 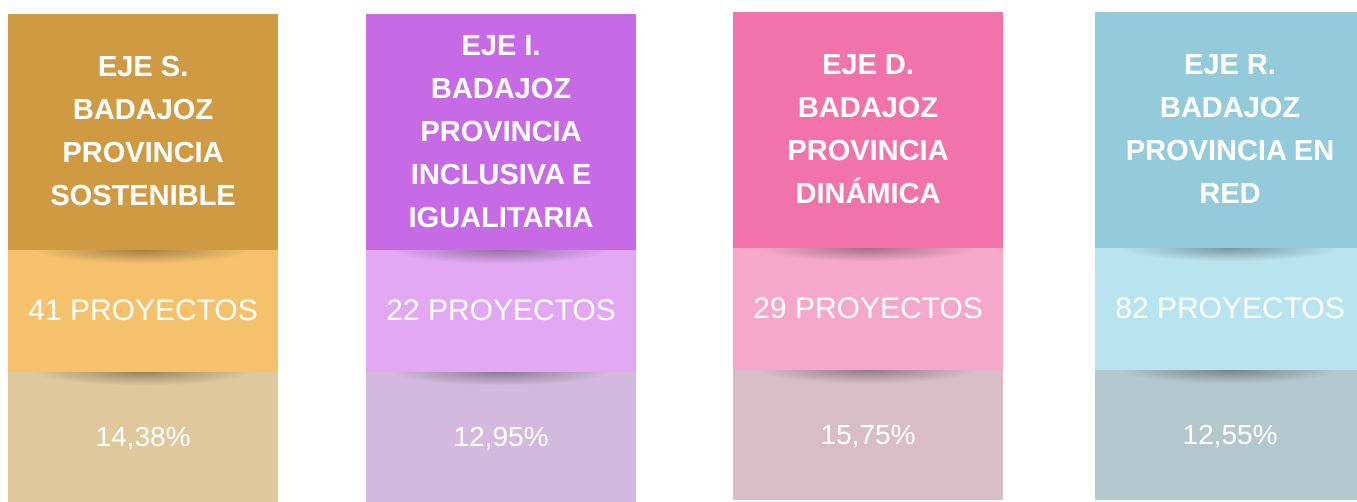 What do you see at coordinates (143, 196) in the screenshot?
I see `title-line: SOSTENIBLE` at bounding box center [143, 196].